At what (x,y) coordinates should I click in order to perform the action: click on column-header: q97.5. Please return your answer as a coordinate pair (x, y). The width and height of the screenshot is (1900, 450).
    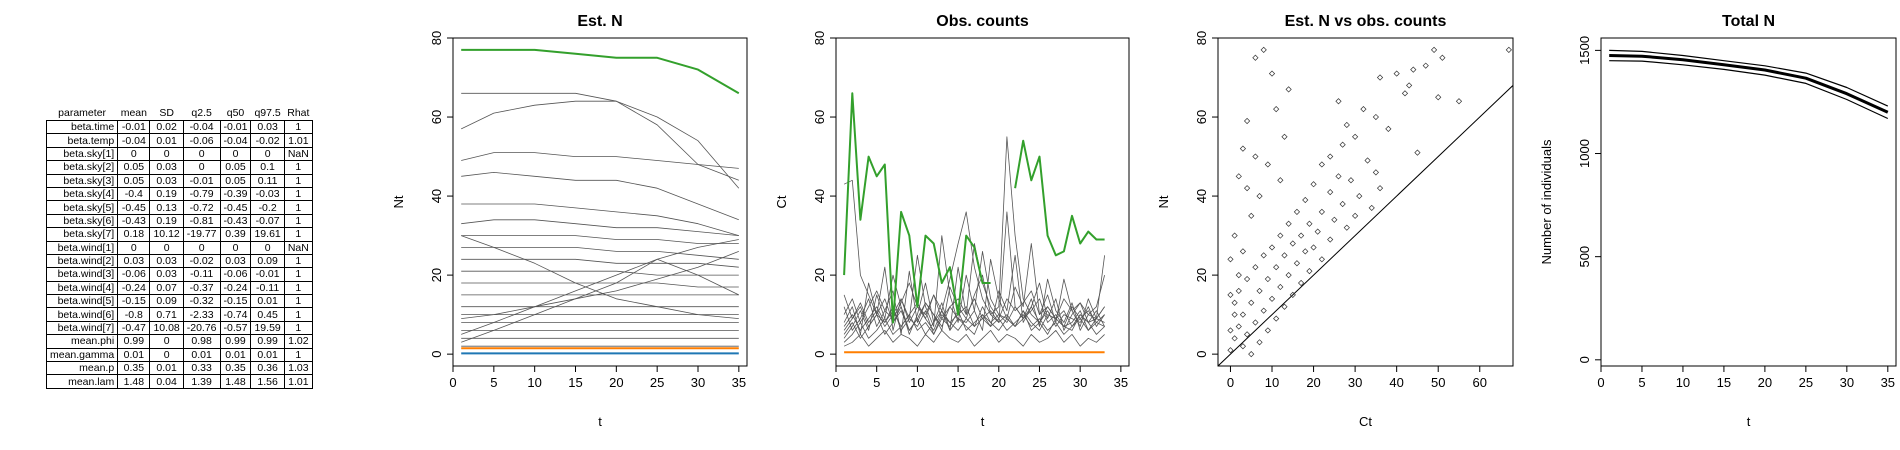
    Looking at the image, I should click on (267, 113).